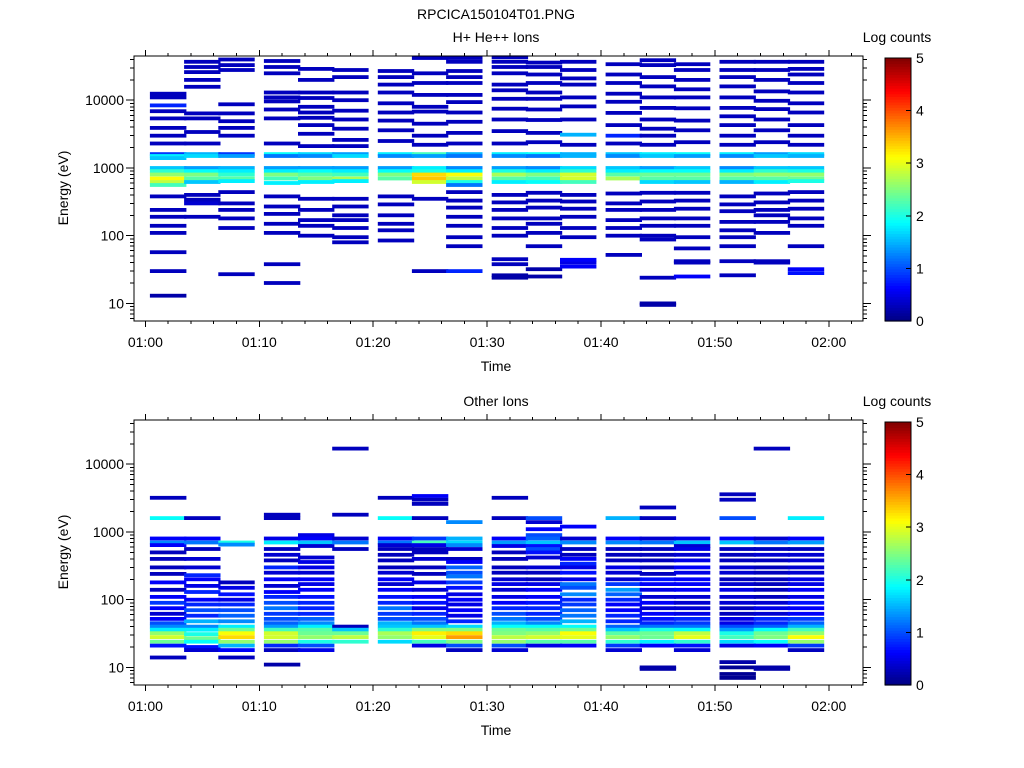 The height and width of the screenshot is (768, 1024). Describe the element at coordinates (920, 111) in the screenshot. I see `colorbar-tick-label: 4` at that location.